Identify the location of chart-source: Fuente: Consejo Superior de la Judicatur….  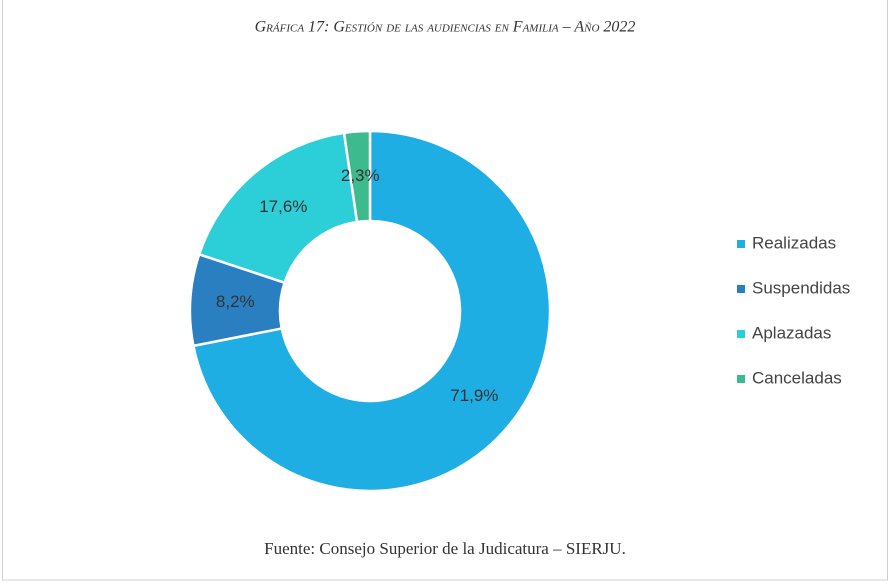
(445, 548).